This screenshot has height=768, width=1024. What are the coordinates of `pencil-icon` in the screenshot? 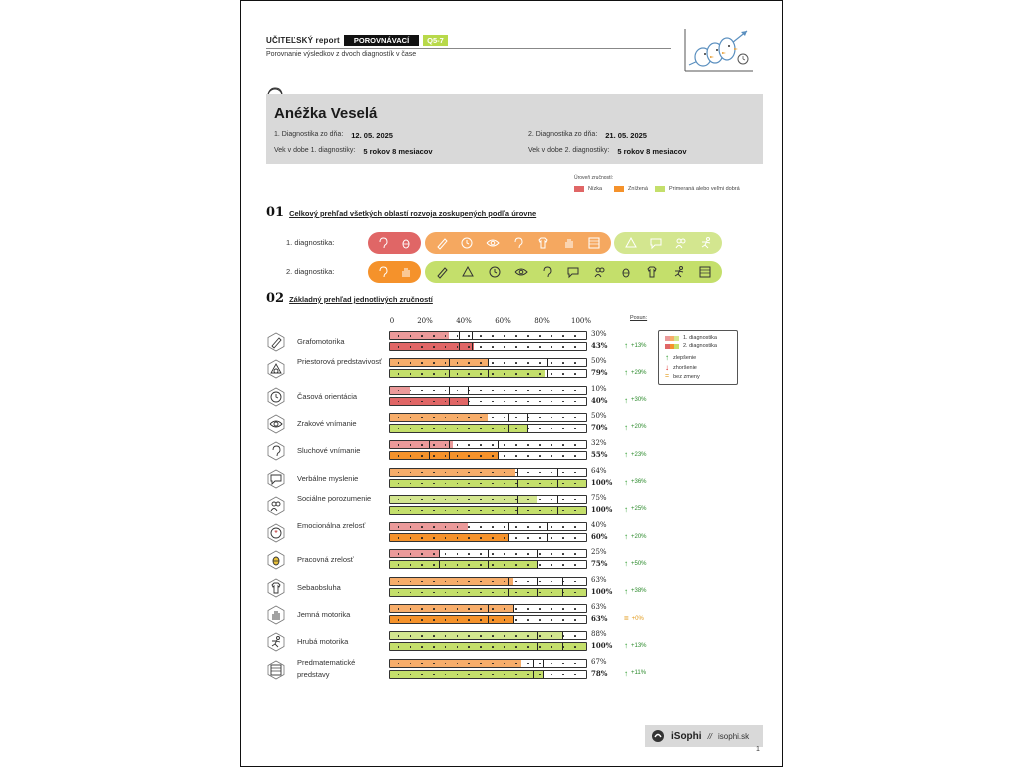 It's located at (442, 243).